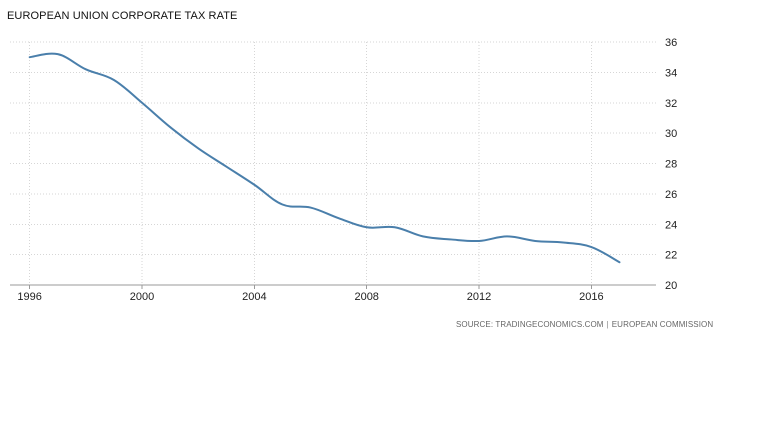  Describe the element at coordinates (662, 324) in the screenshot. I see `provider-link: EUROPEAN COMMISSION` at that location.